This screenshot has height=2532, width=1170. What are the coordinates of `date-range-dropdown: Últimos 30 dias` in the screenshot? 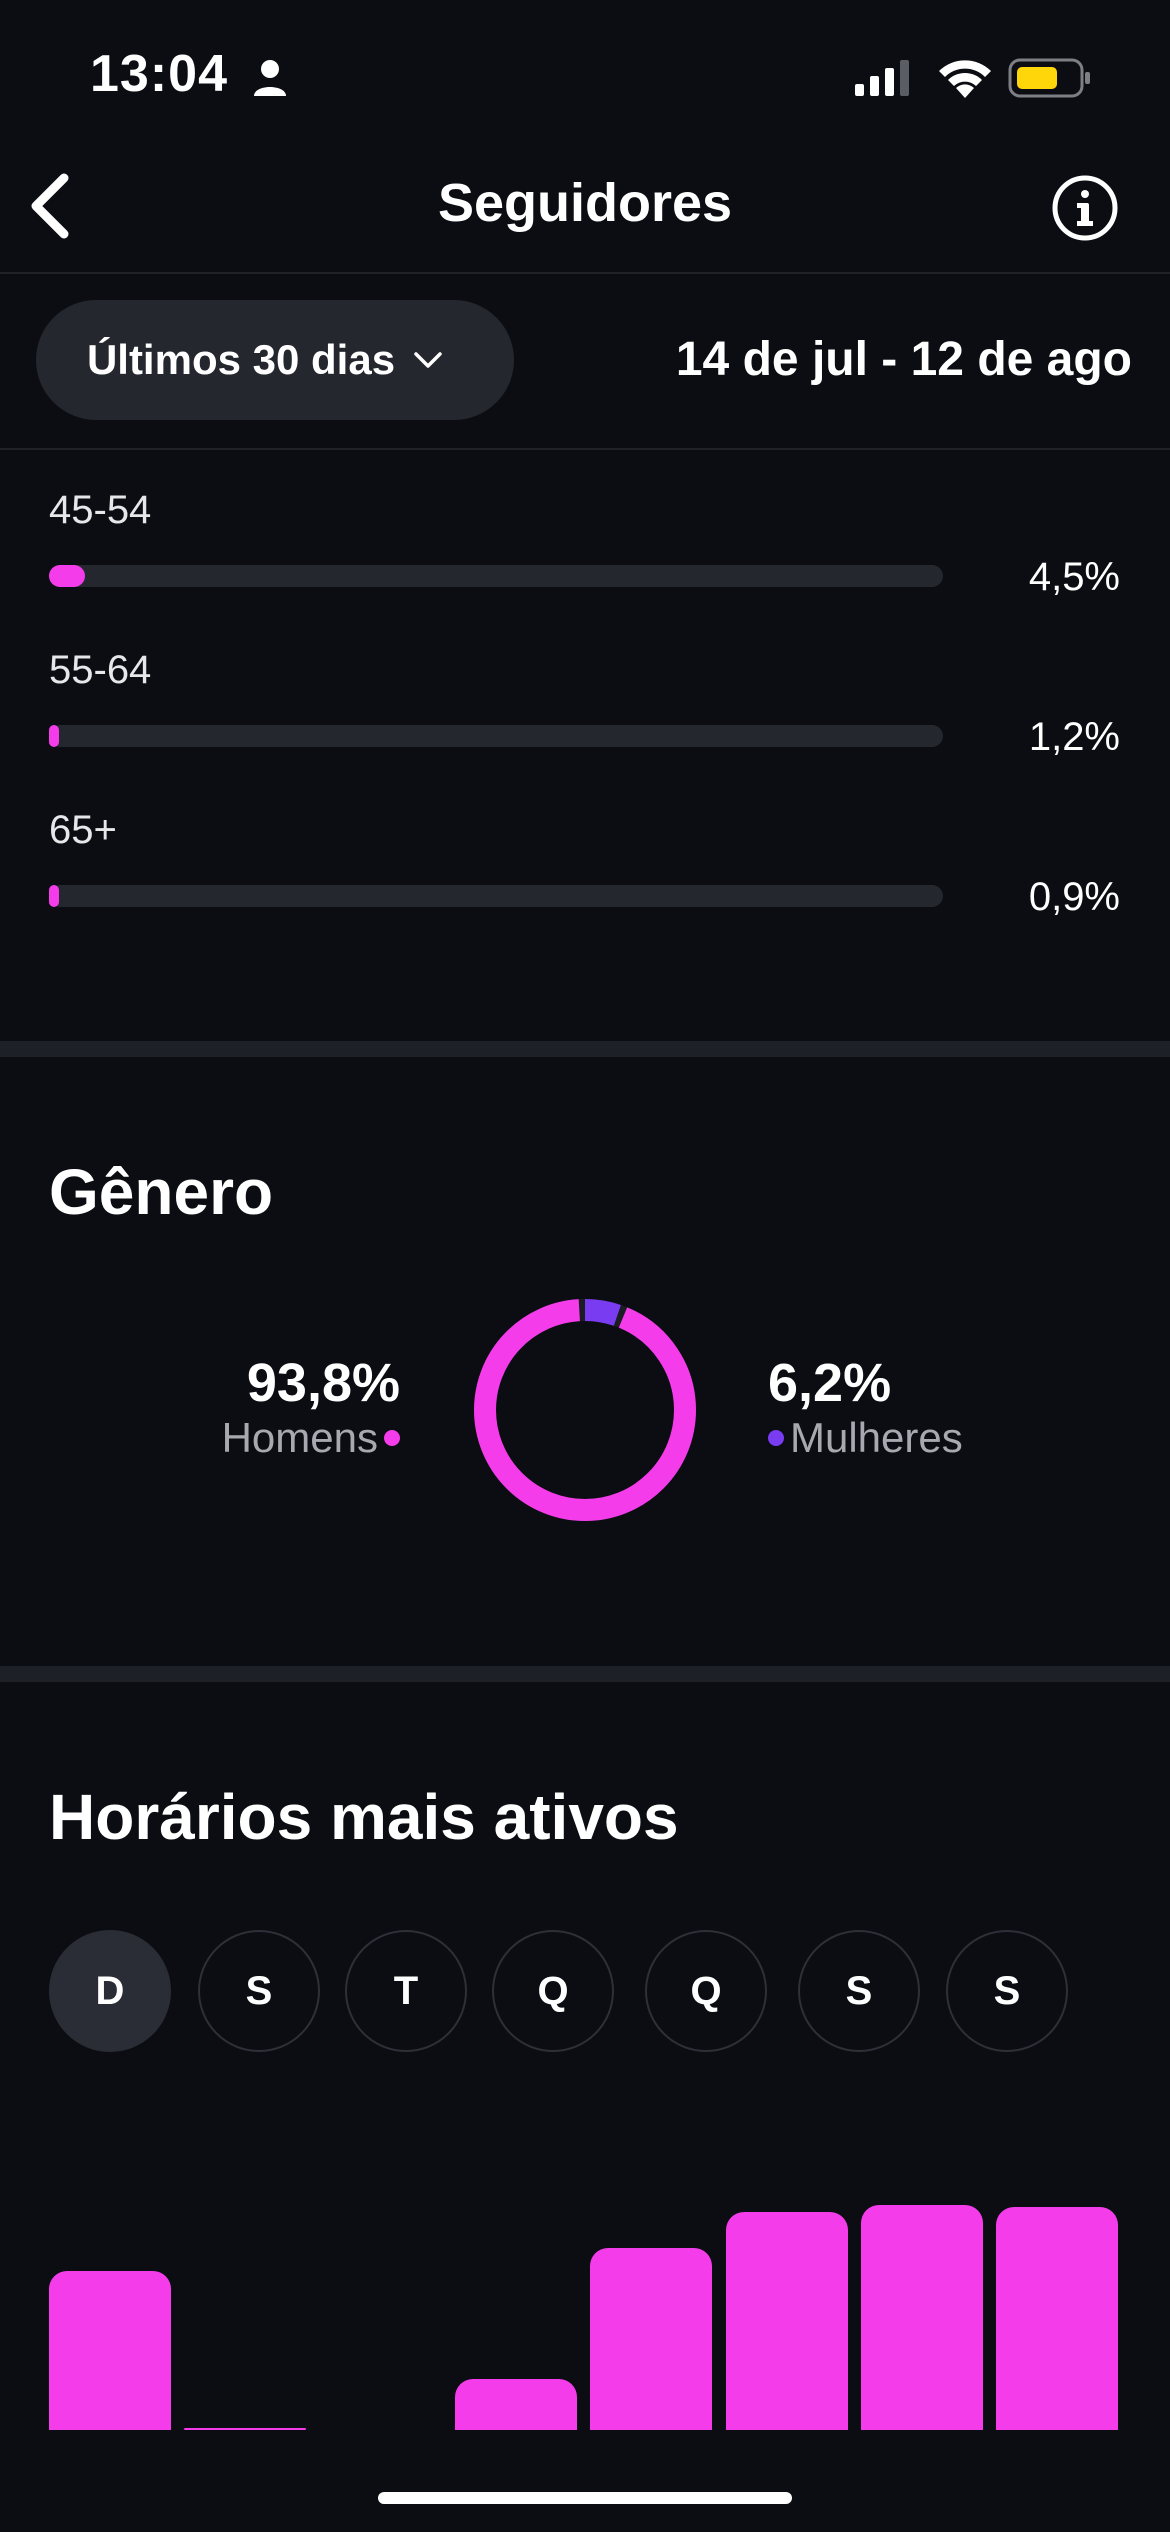 It's located at (275, 360).